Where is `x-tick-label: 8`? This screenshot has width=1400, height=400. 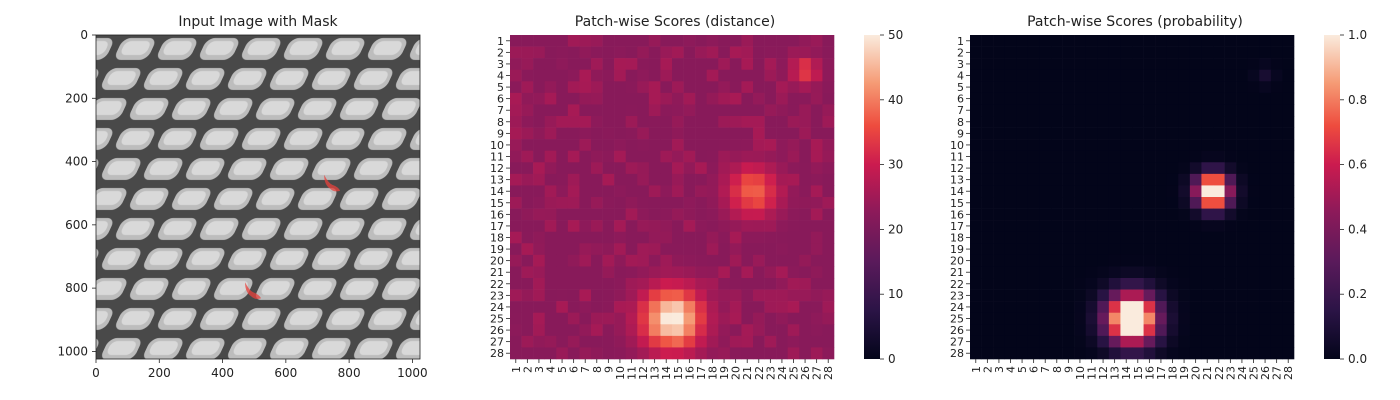
x-tick-label: 8 is located at coordinates (597, 369).